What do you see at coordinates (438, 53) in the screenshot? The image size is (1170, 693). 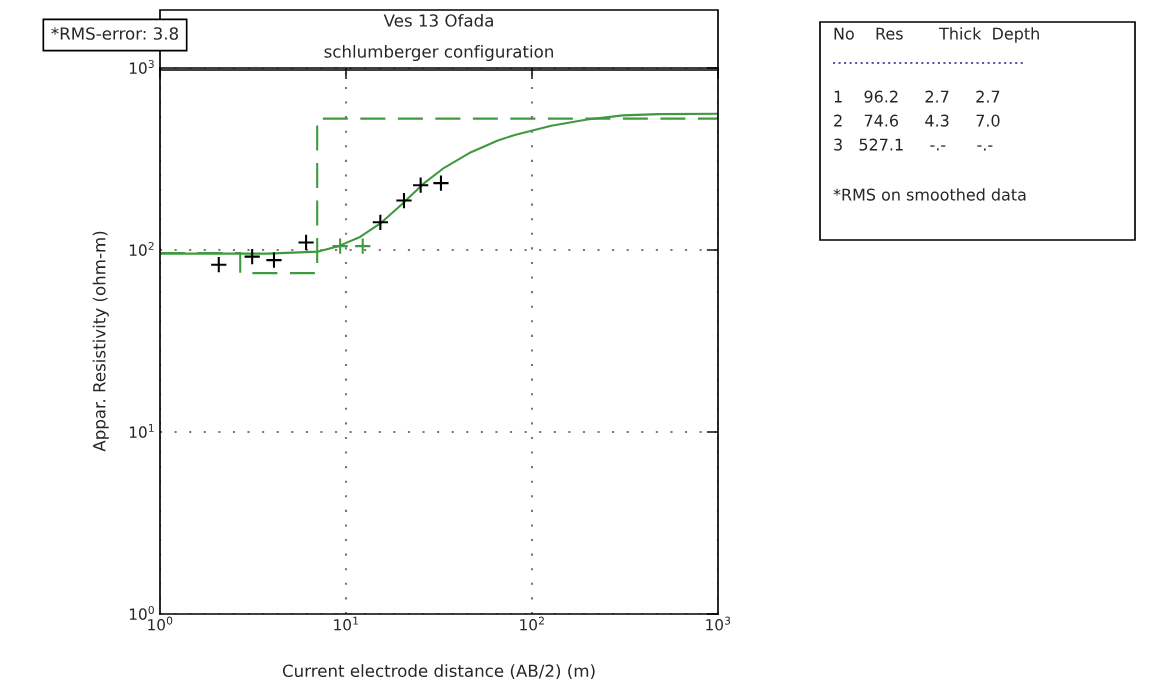 I see `chart-subtitle: schlumberger configuration` at bounding box center [438, 53].